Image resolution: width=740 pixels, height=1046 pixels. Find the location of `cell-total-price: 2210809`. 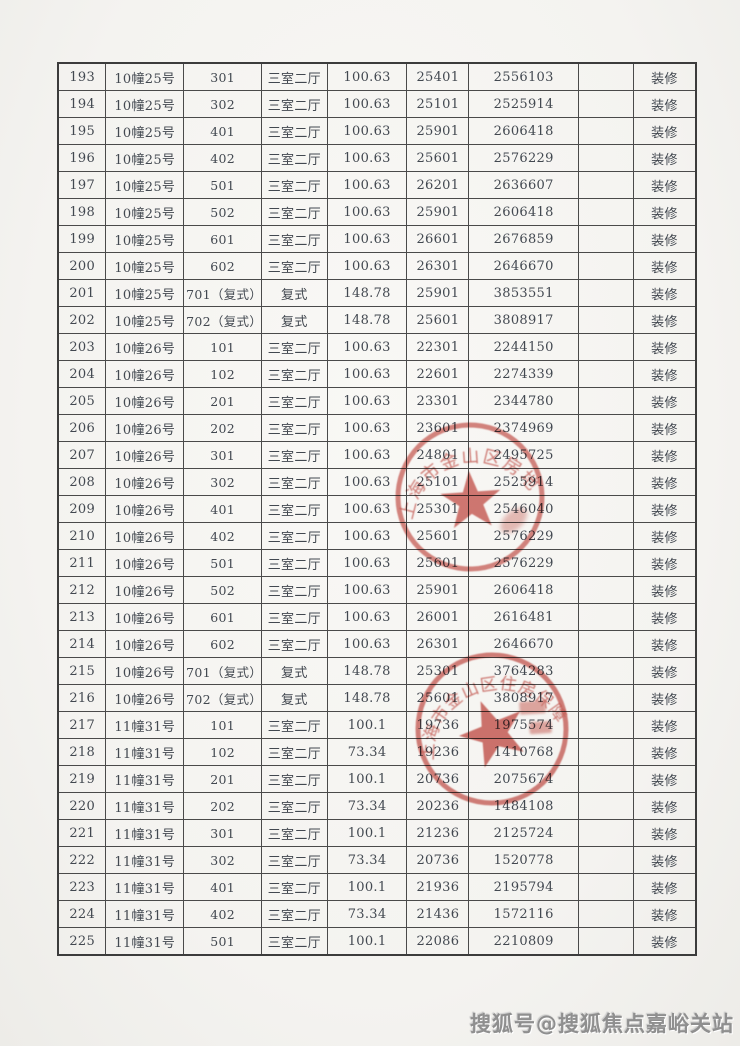

cell-total-price: 2210809 is located at coordinates (524, 941).